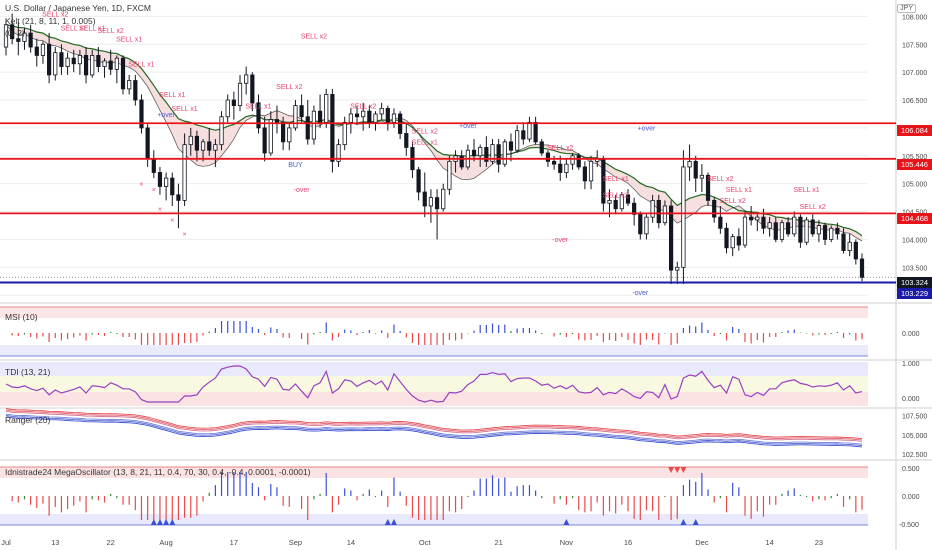  What do you see at coordinates (909, 525) in the screenshot?
I see `mega-label-down: -0.500` at bounding box center [909, 525].